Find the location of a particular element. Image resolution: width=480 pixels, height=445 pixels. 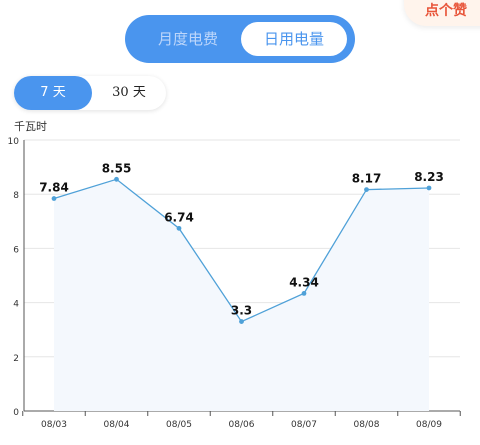

x-tick-label: 08/03 is located at coordinates (54, 425).